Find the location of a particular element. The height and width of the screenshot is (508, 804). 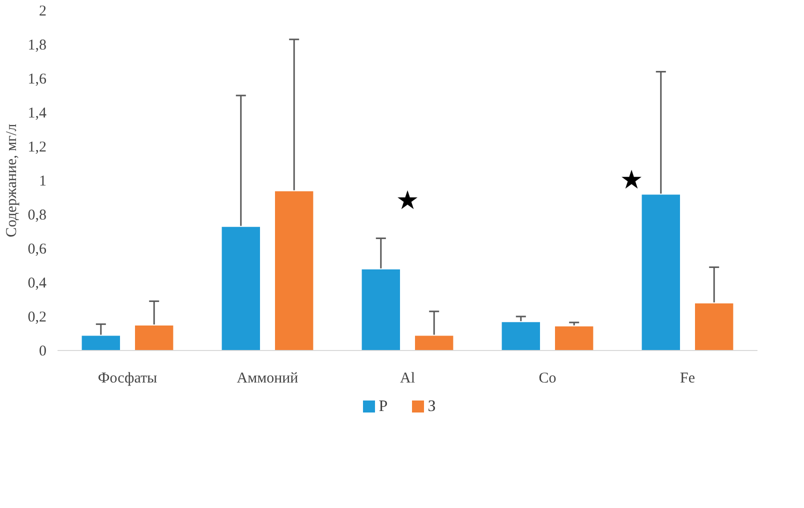

y-tick-label: 0,2 is located at coordinates (37, 318).